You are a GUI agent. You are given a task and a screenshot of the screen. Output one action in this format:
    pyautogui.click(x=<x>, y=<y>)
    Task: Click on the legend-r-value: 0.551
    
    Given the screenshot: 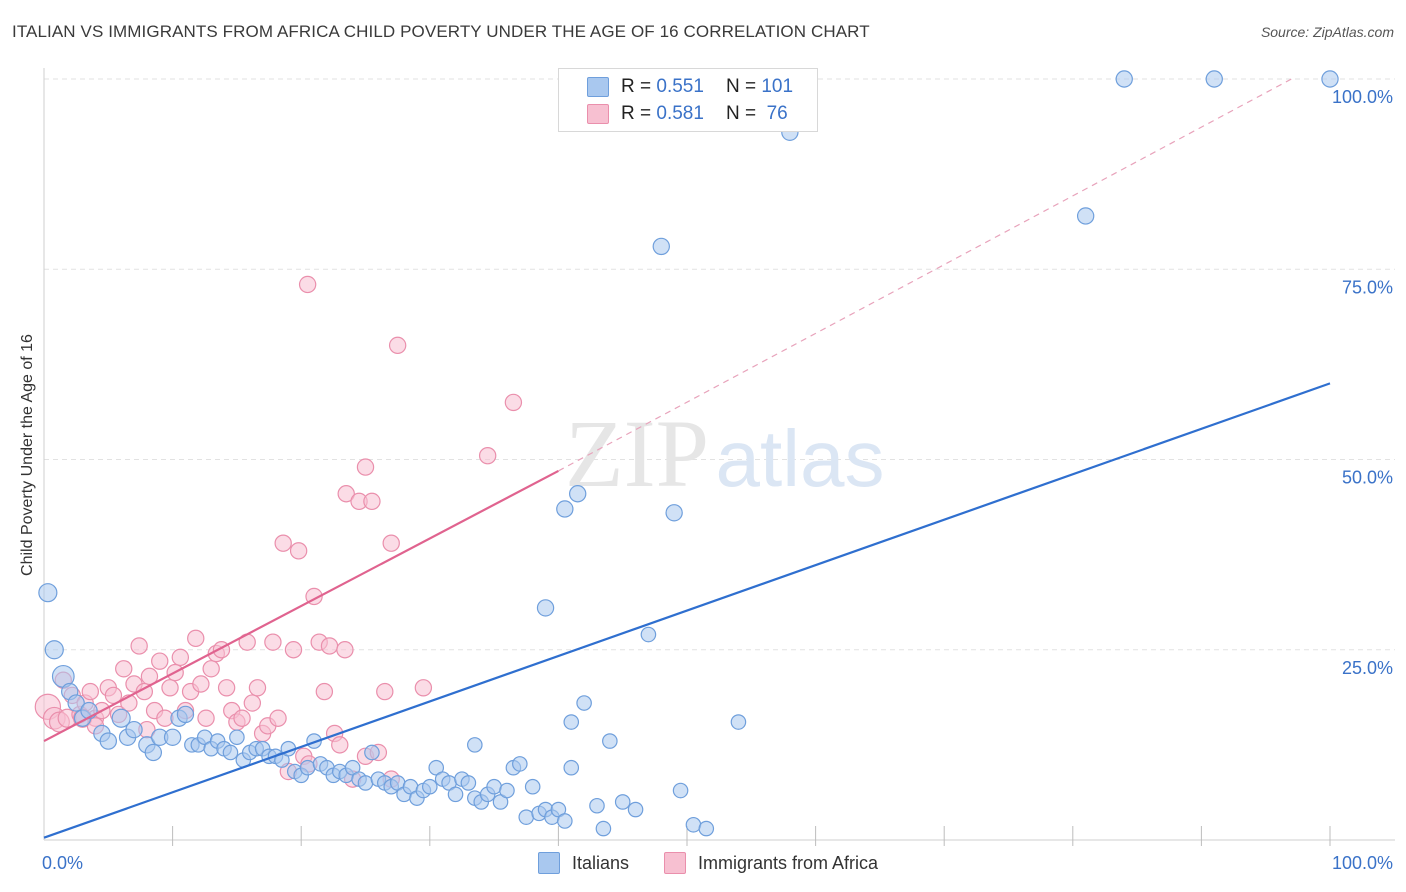 What is the action you would take?
    pyautogui.click(x=680, y=86)
    